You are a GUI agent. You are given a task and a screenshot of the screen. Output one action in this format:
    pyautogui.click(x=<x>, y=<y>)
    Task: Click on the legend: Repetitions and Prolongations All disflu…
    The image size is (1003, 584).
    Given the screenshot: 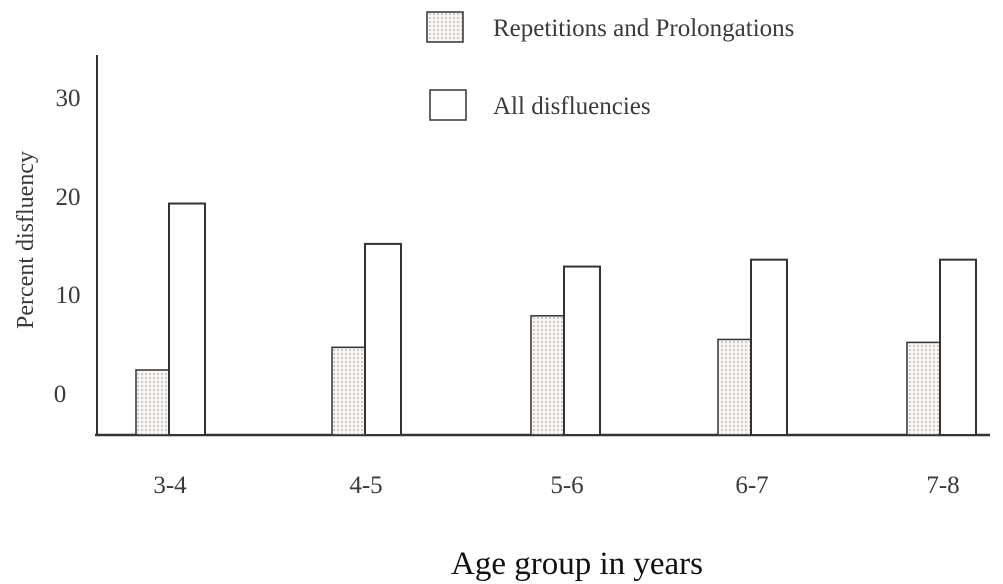 What is the action you would take?
    pyautogui.click(x=610, y=66)
    